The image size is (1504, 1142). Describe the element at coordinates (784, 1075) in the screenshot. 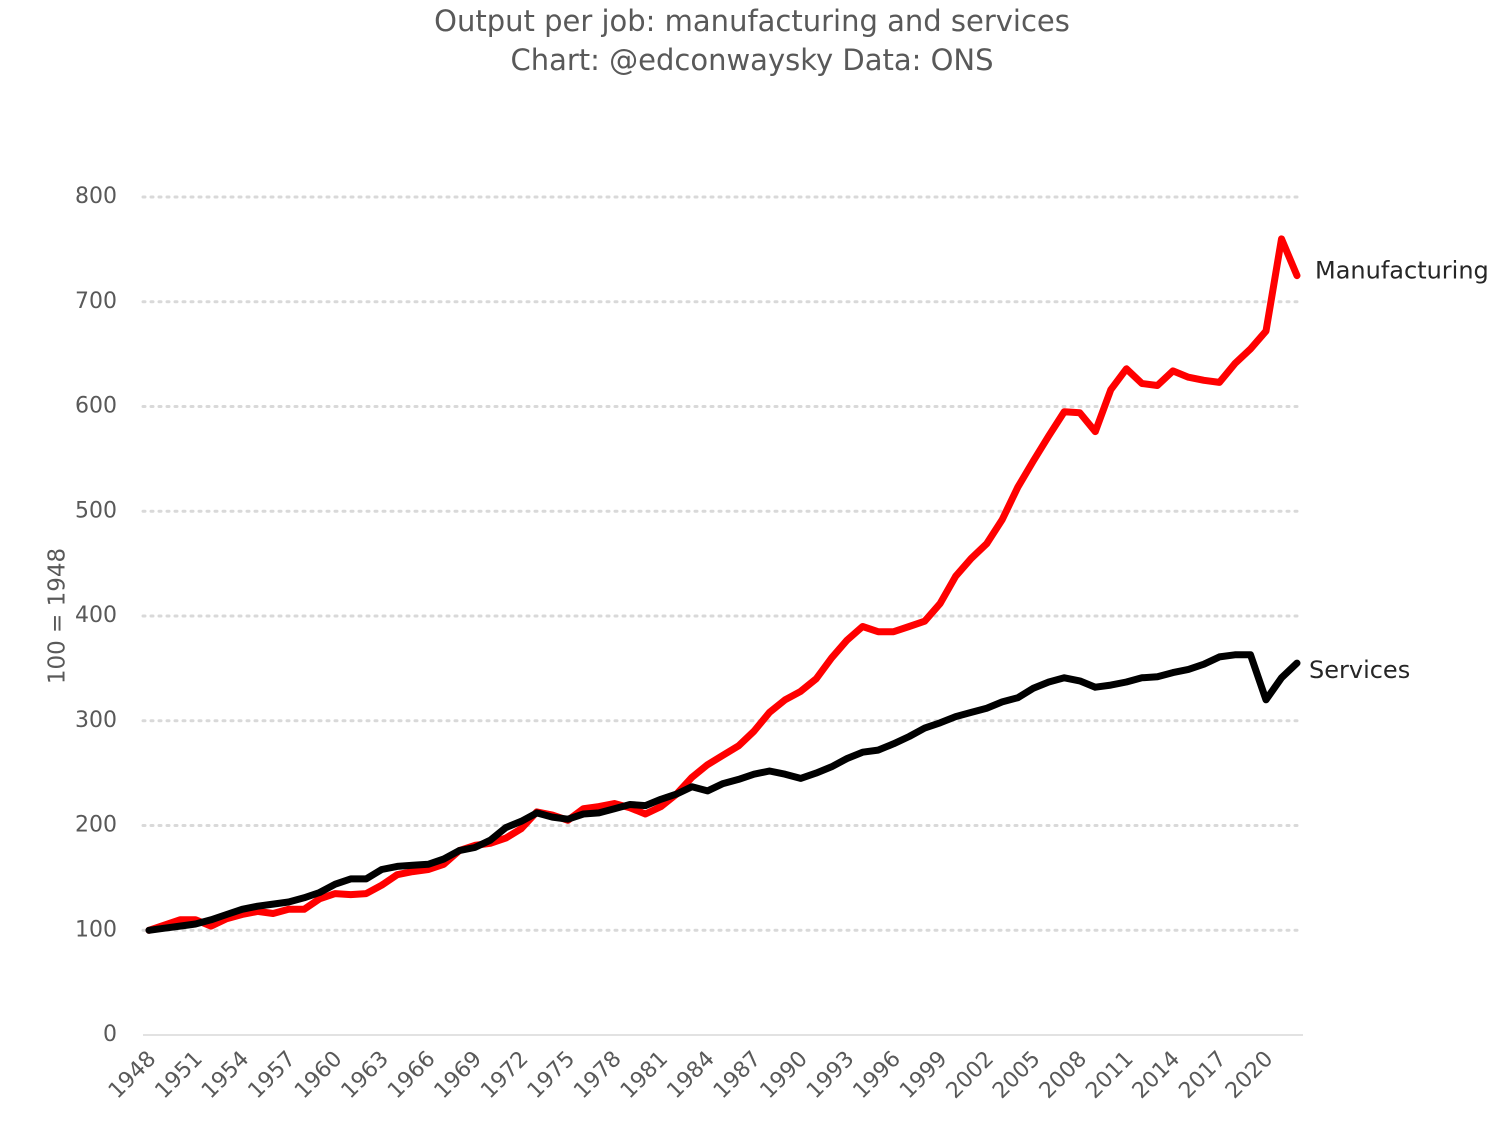

I see `x-tick-label: 1990` at that location.